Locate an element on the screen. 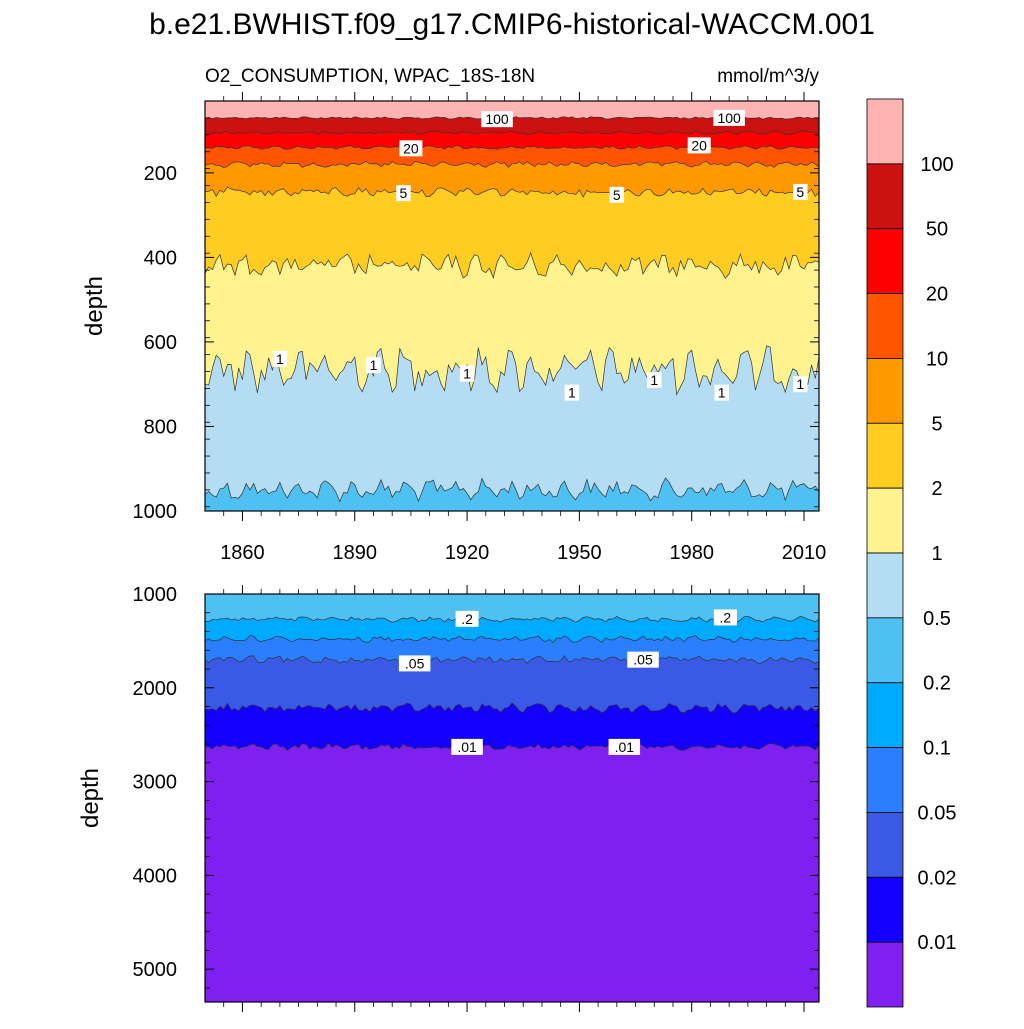 The image size is (1024, 1029). upper-panel-left-label: O2_CONSUMPTION, WPAC_18S-18N is located at coordinates (370, 76).